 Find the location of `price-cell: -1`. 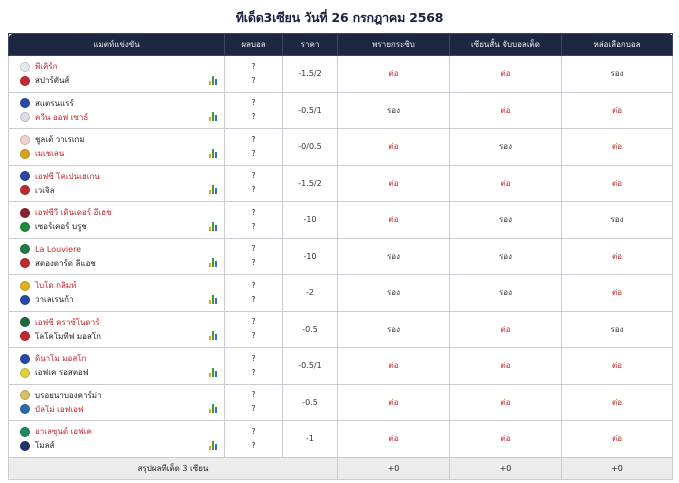

price-cell: -1 is located at coordinates (310, 439).